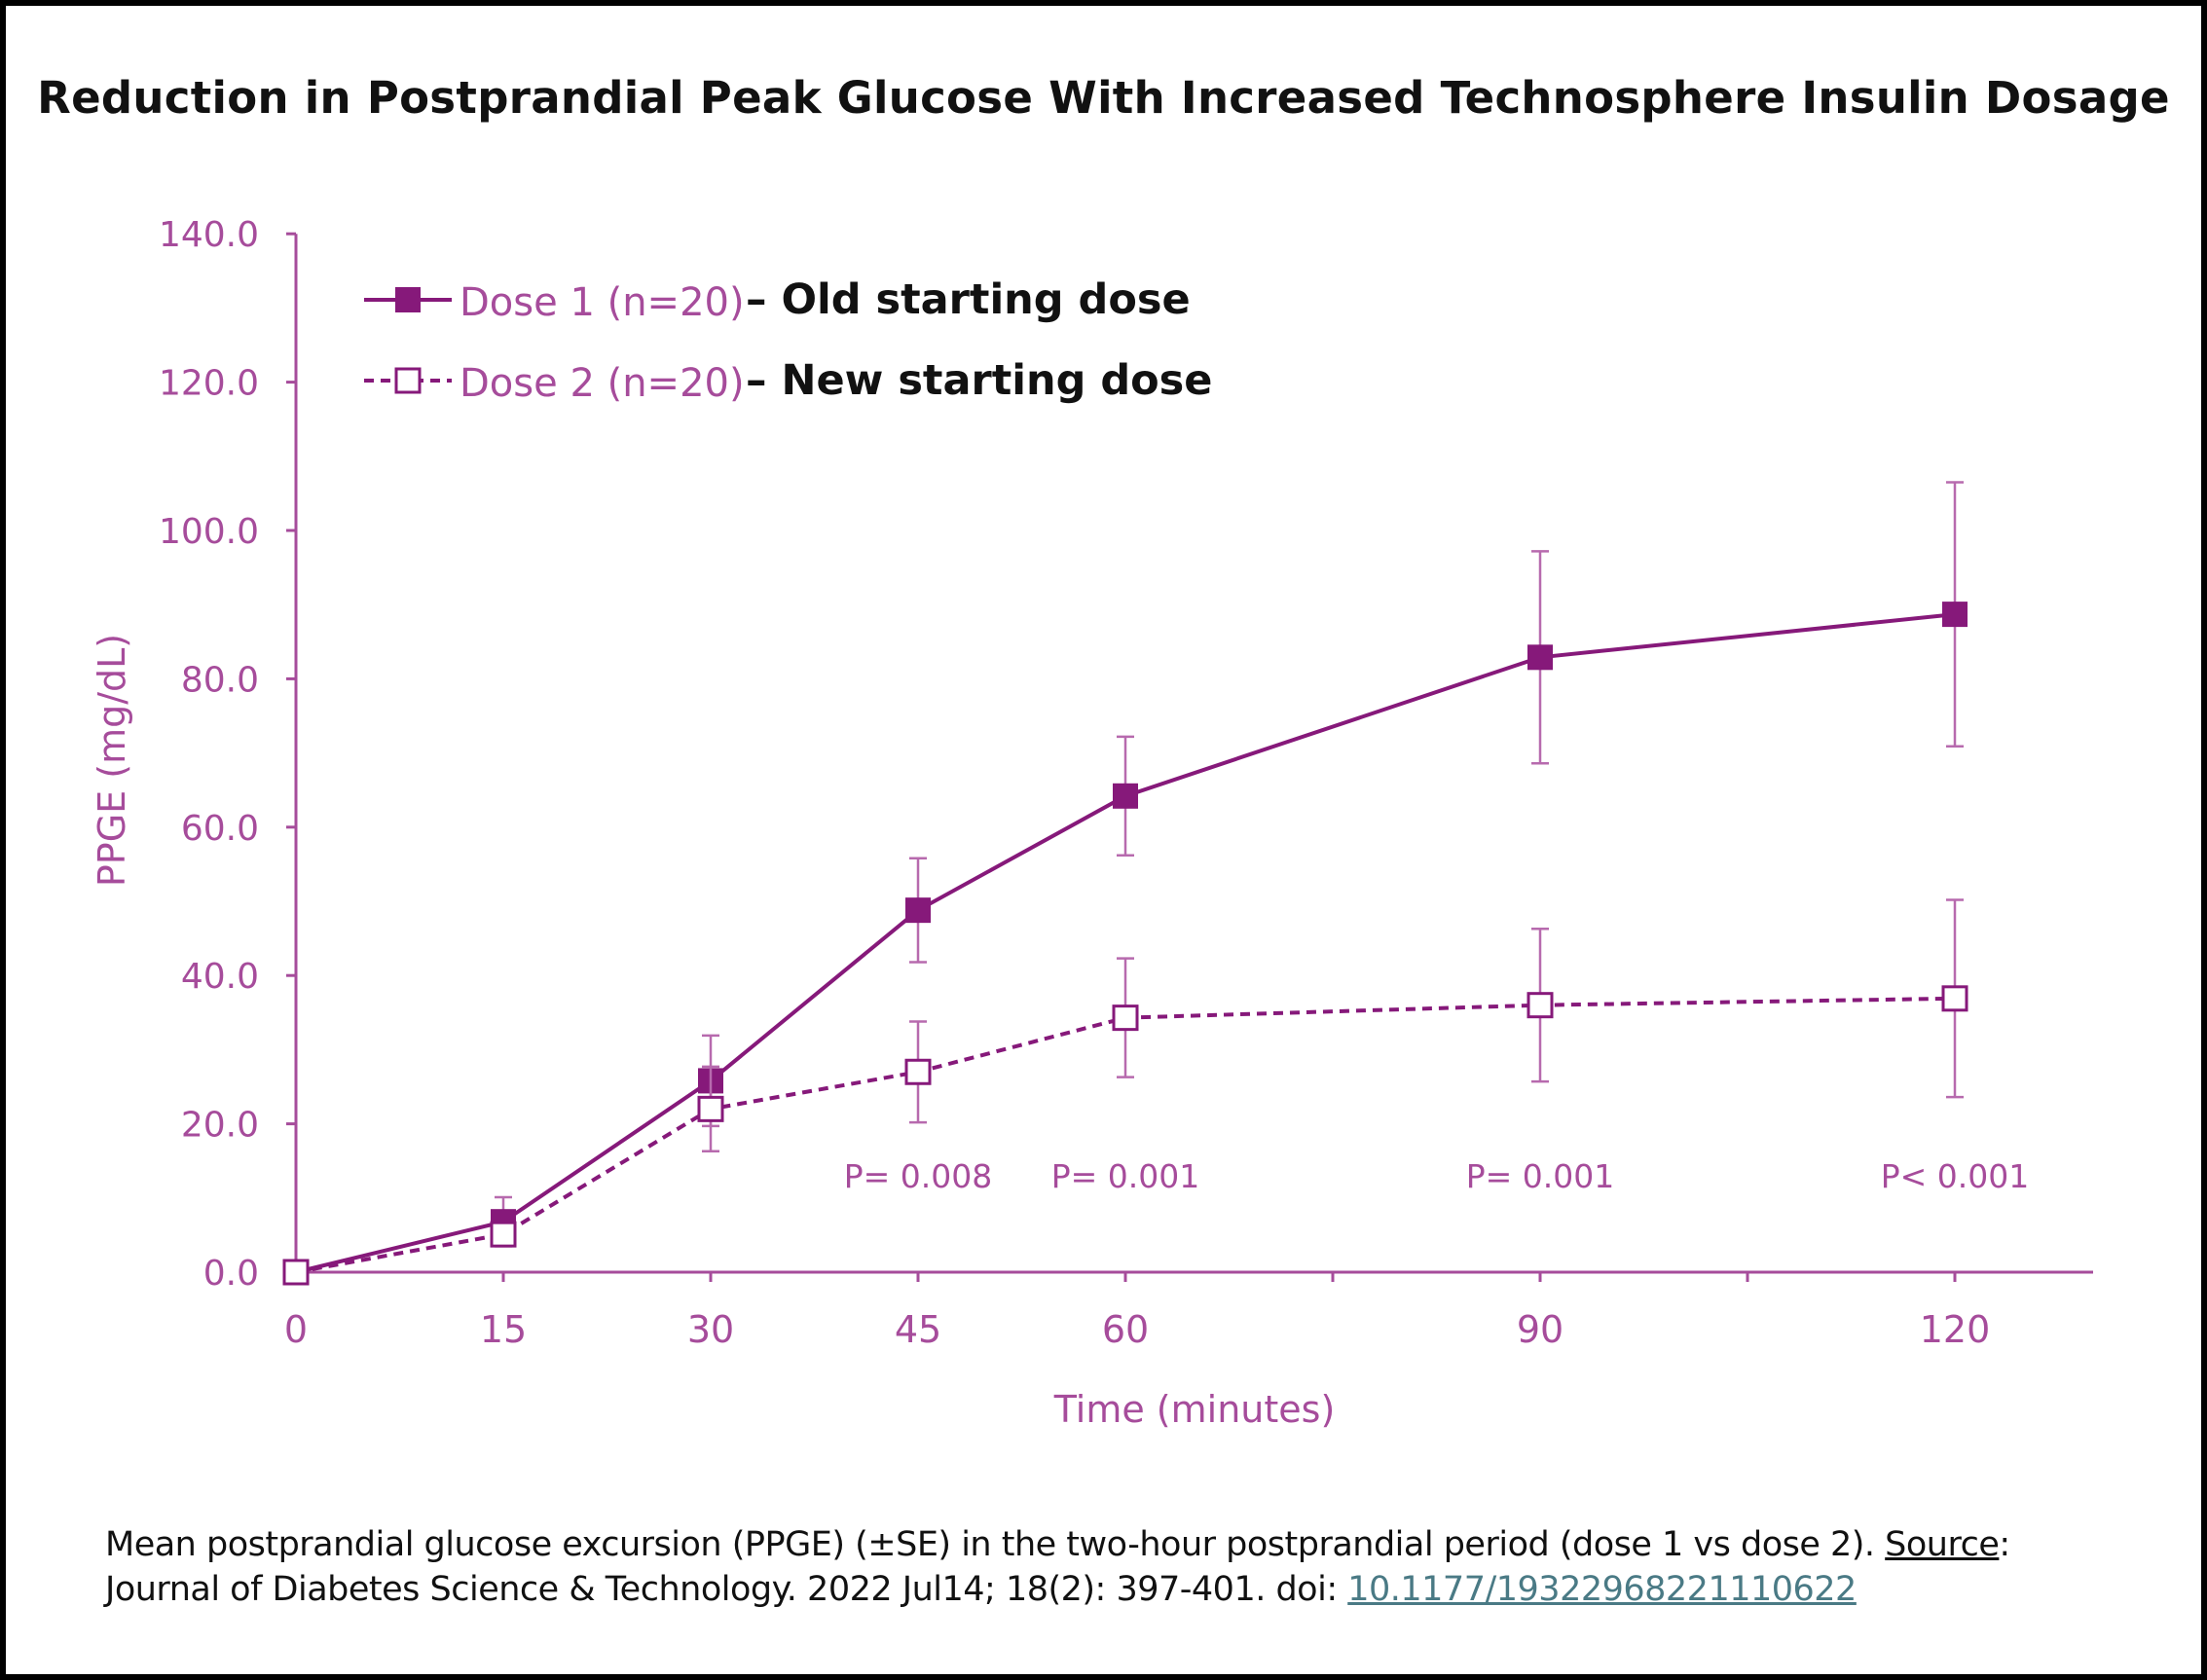  I want to click on doi-link: 10.1177/19322968221110622, so click(1602, 1589).